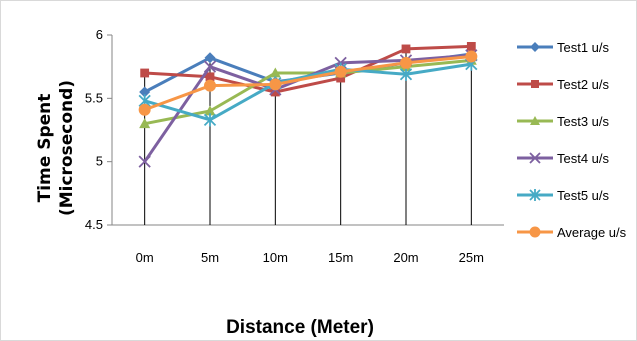 The height and width of the screenshot is (341, 637). What do you see at coordinates (67, 148) in the screenshot?
I see `y-axis-title-line2: (Microsecond)` at bounding box center [67, 148].